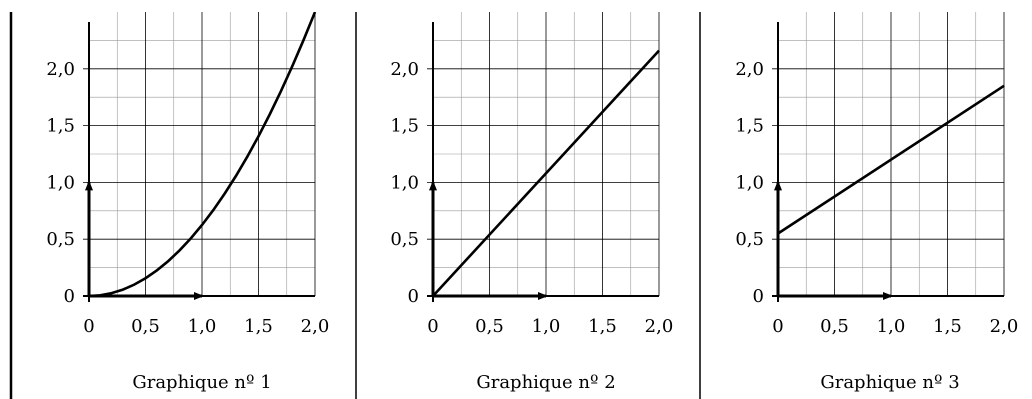 The image size is (1032, 399). What do you see at coordinates (545, 382) in the screenshot?
I see `chart-caption: Graphique nº 2` at bounding box center [545, 382].